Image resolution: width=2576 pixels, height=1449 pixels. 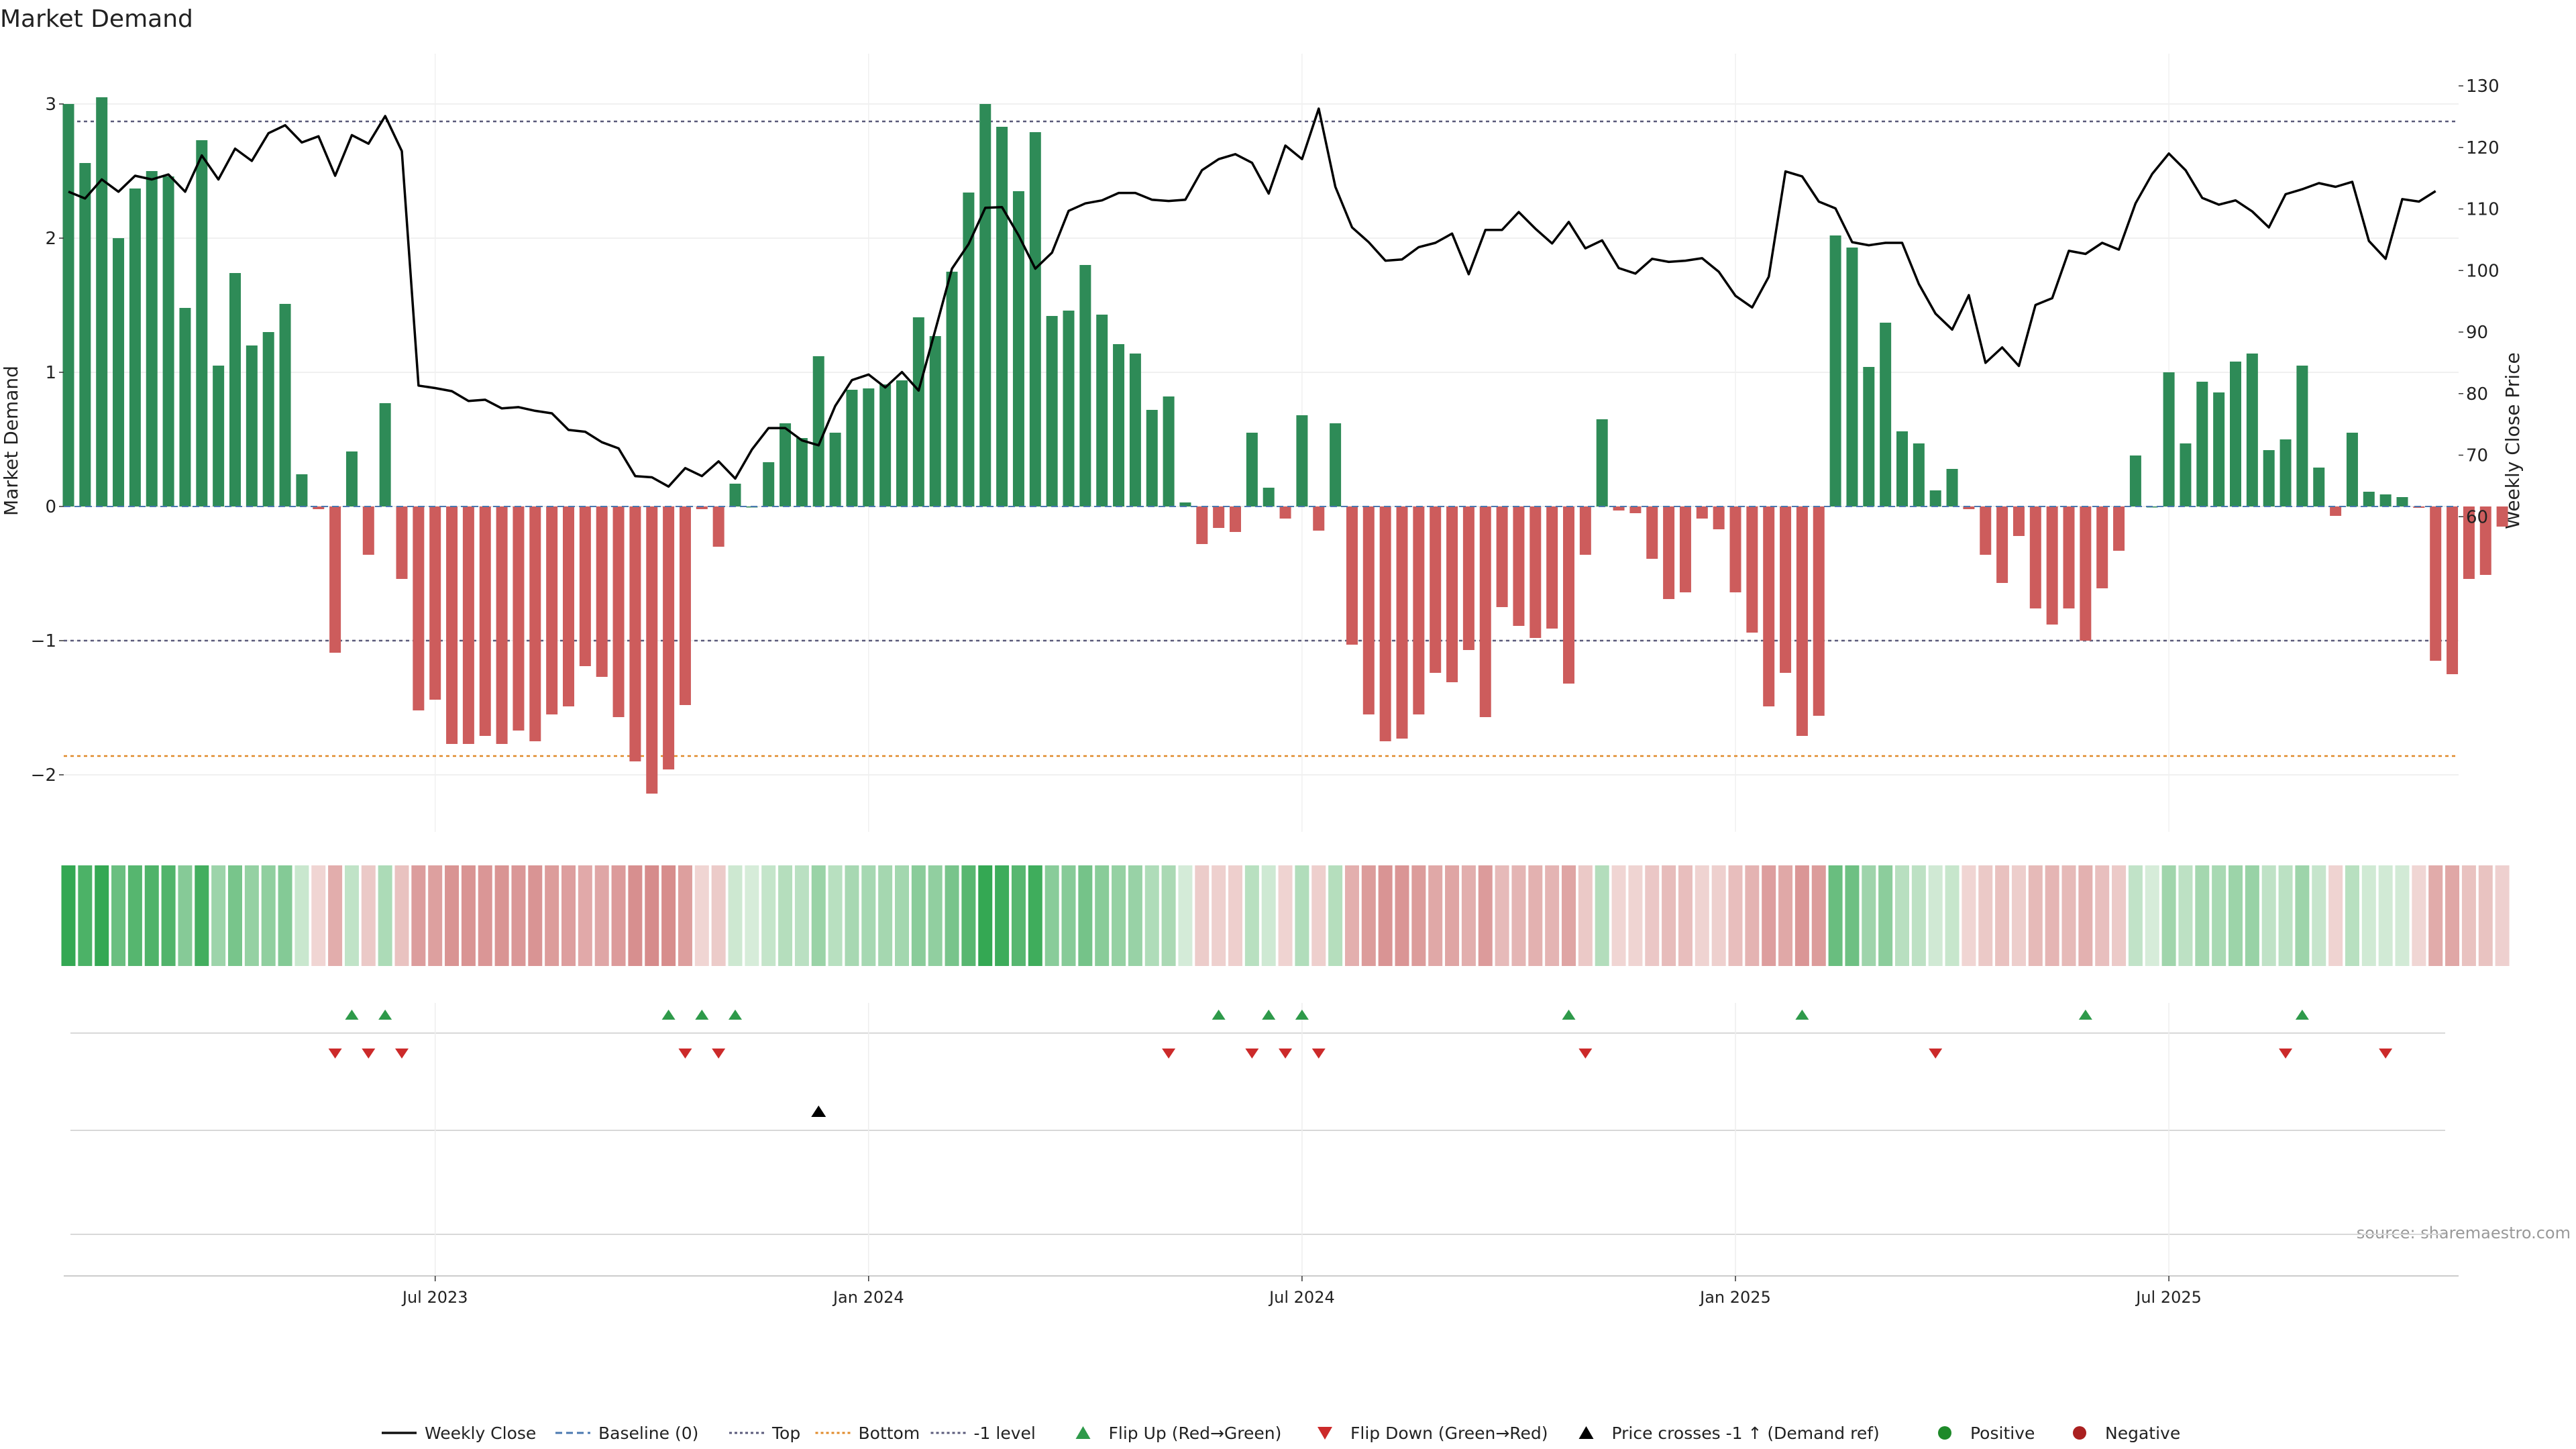 I want to click on y2-axis-label: Weekly Close Price, so click(x=2513, y=440).